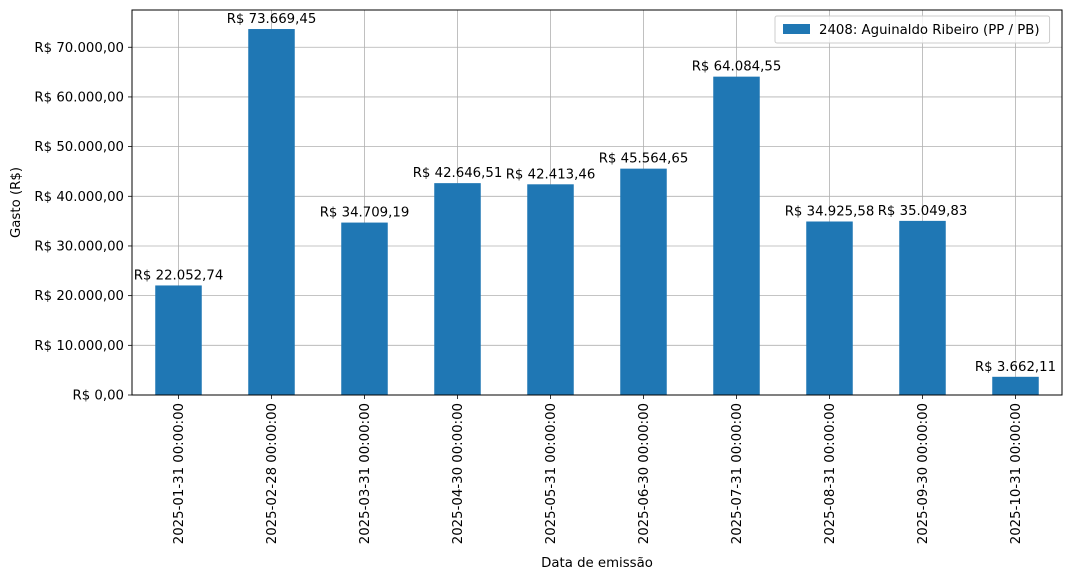 The image size is (1072, 580). What do you see at coordinates (79, 197) in the screenshot?
I see `y-tick-label: R$ 40.000,00` at bounding box center [79, 197].